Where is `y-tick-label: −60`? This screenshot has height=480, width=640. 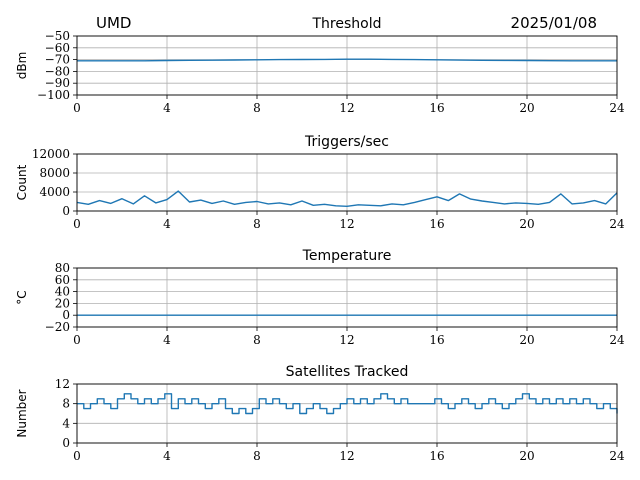 y-tick-label: −60 is located at coordinates (57, 48).